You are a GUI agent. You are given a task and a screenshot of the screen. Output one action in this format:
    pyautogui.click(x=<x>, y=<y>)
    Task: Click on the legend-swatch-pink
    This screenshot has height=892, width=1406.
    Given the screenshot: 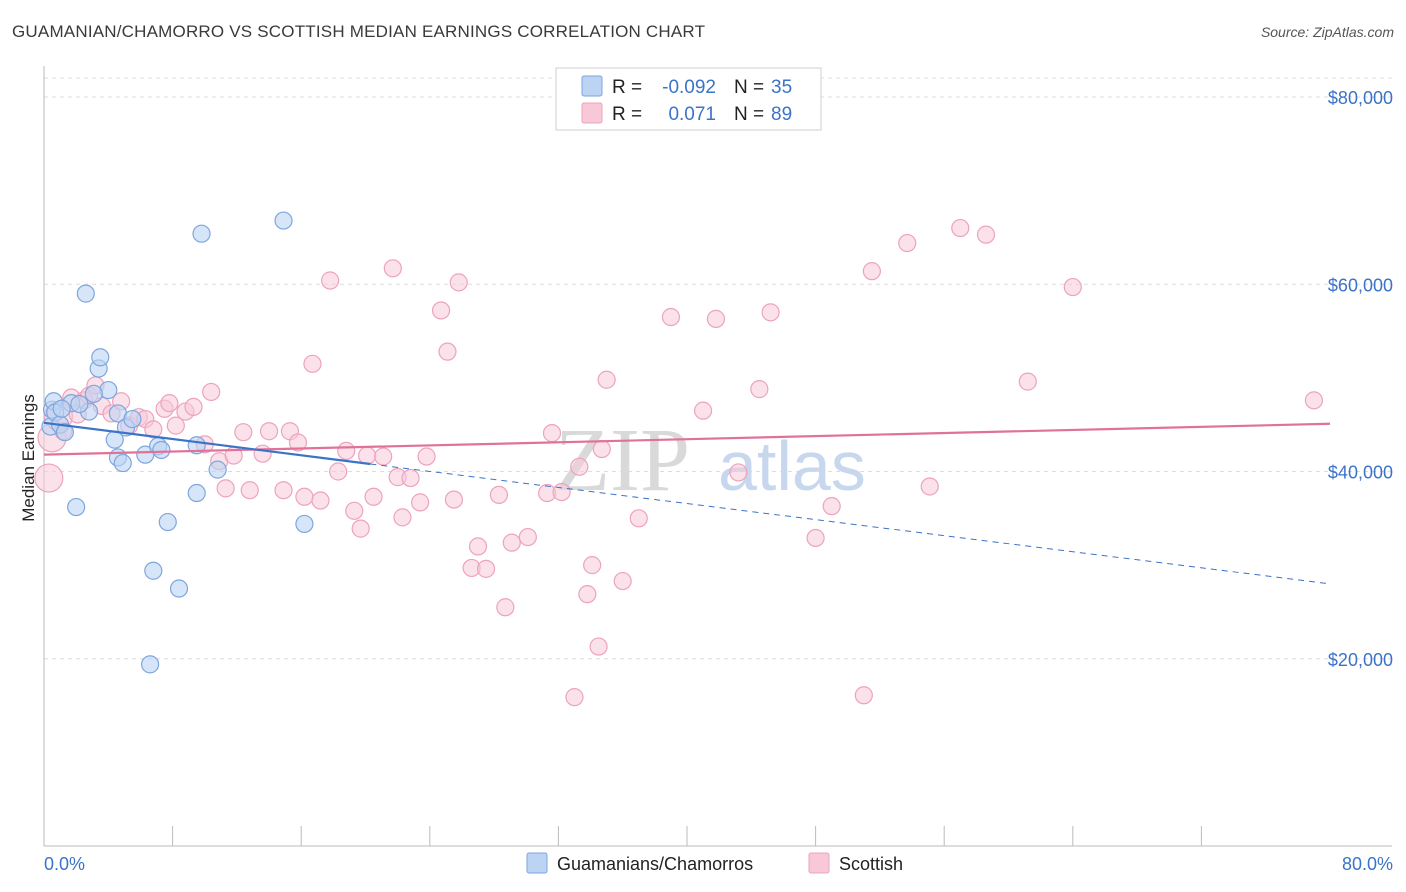 What is the action you would take?
    pyautogui.click(x=592, y=113)
    